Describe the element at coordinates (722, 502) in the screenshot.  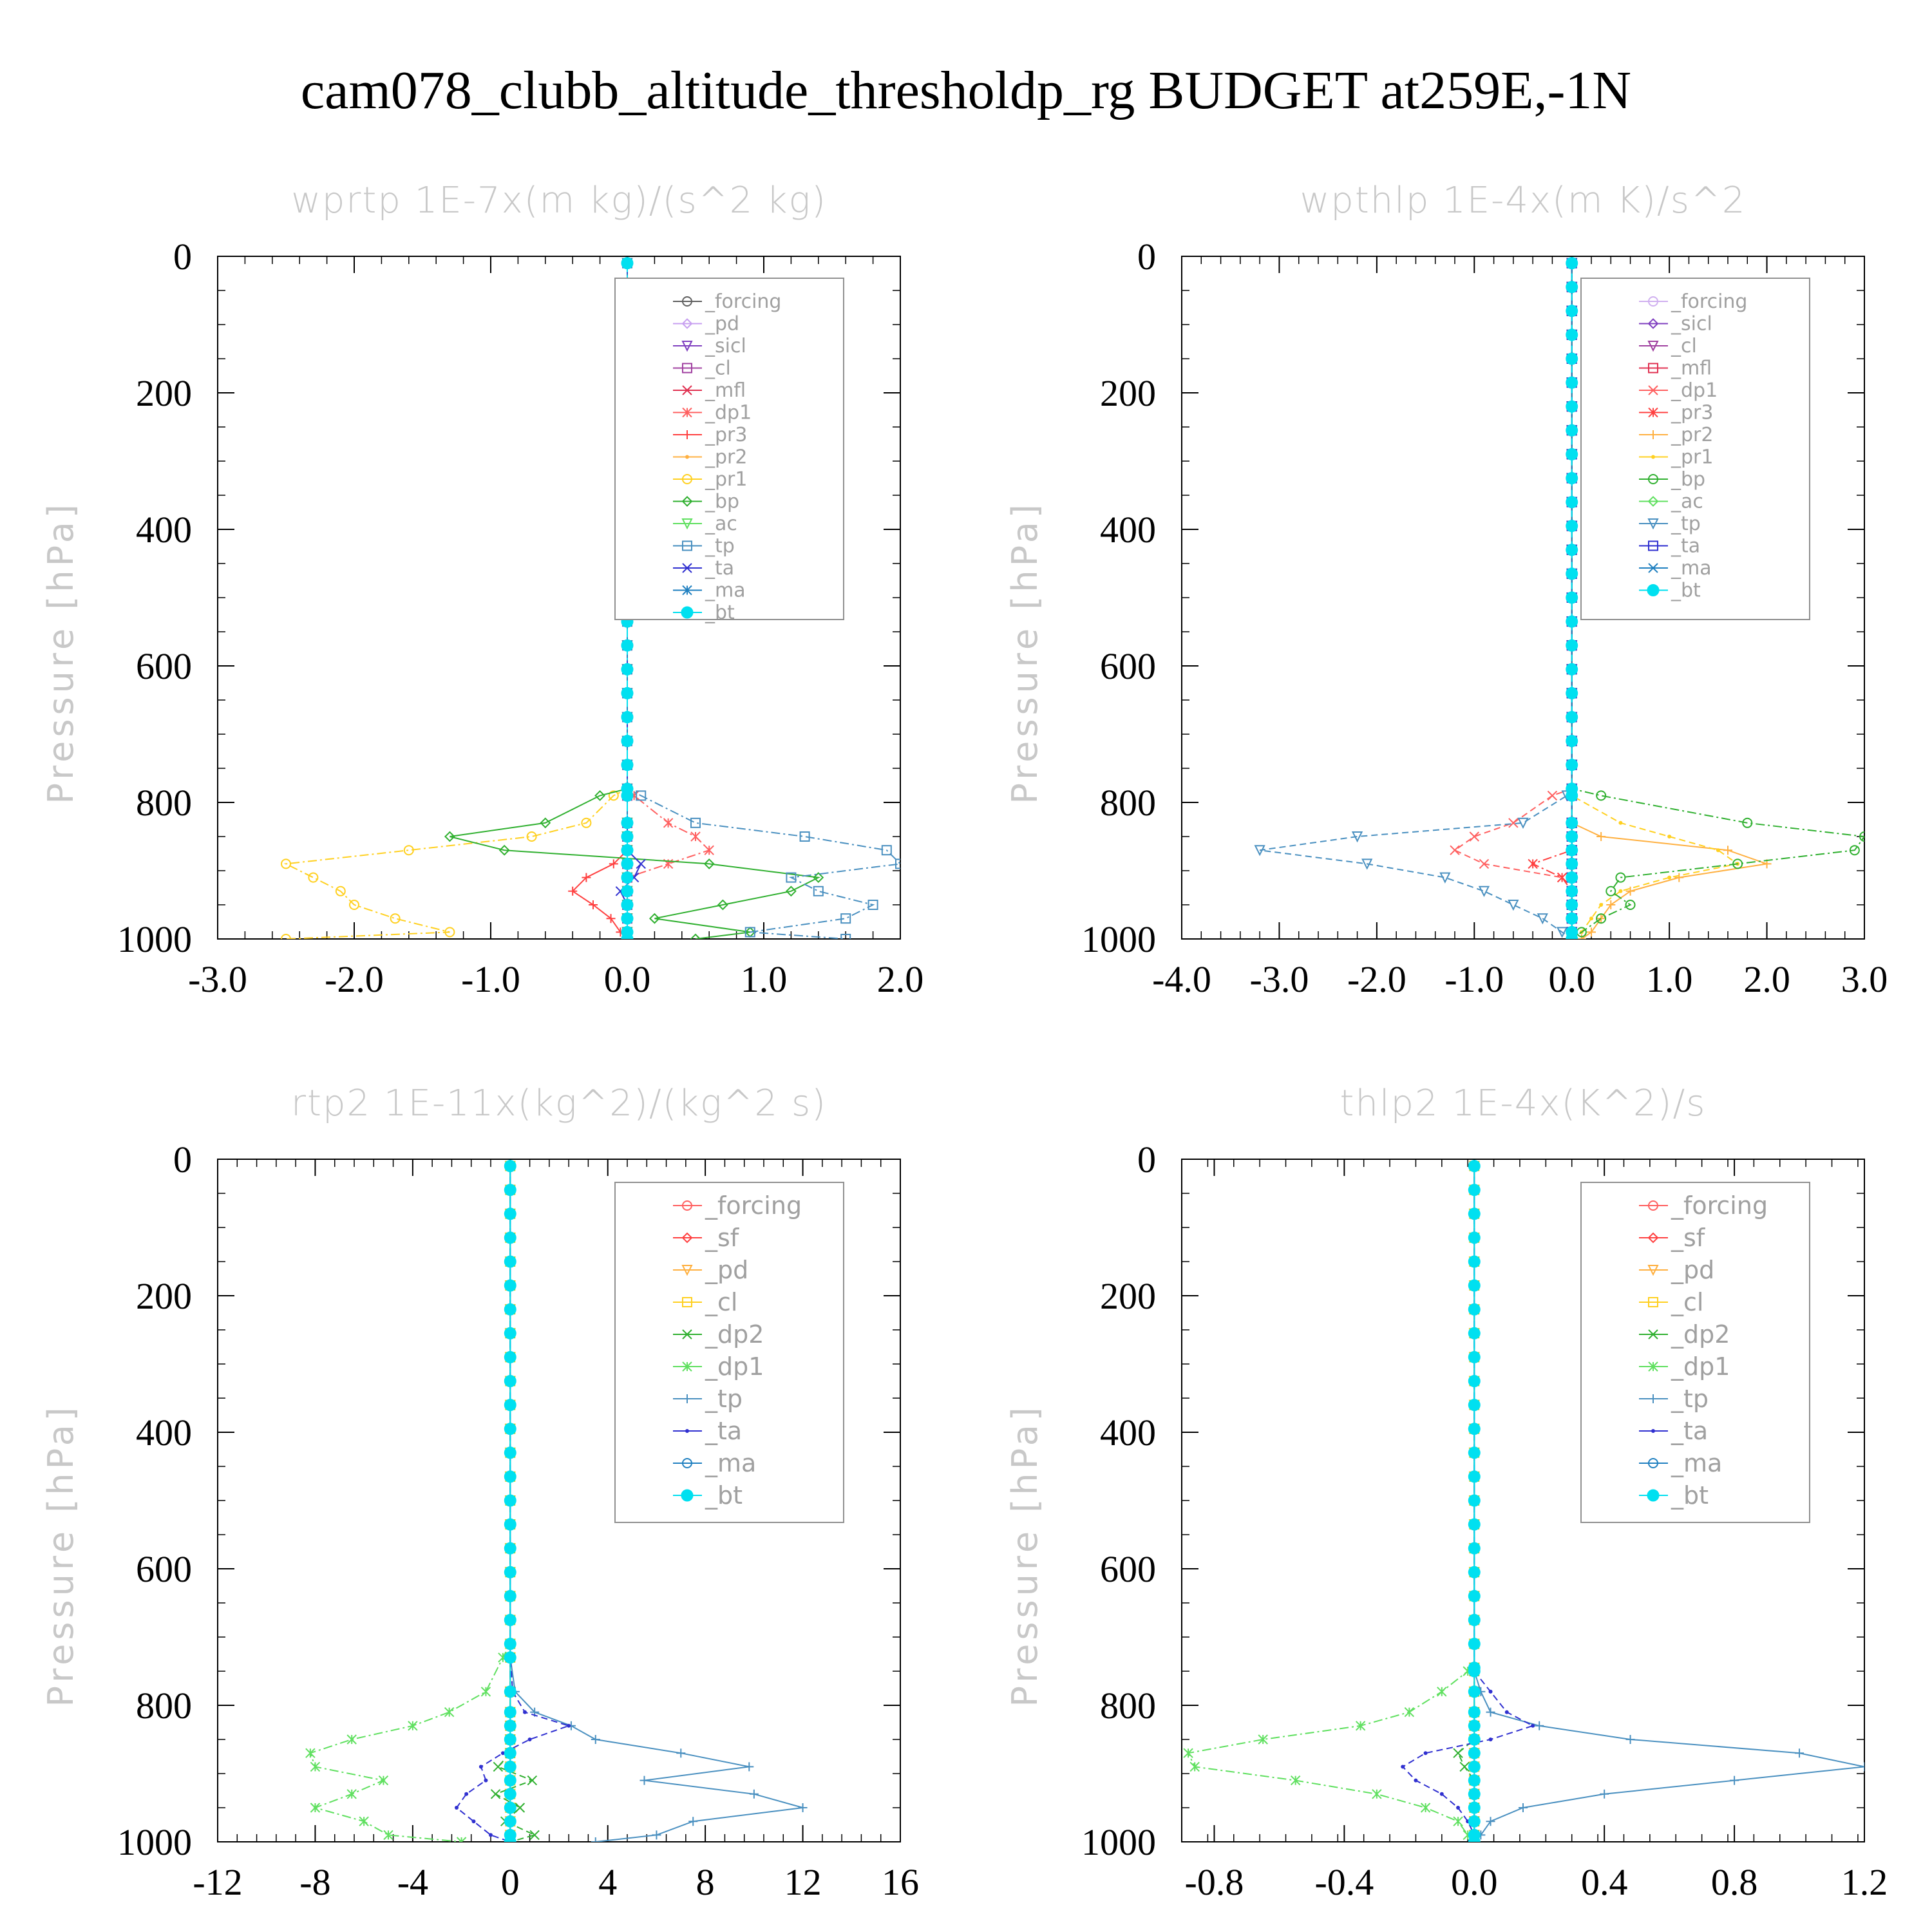
I see `legend-label: _bp` at that location.